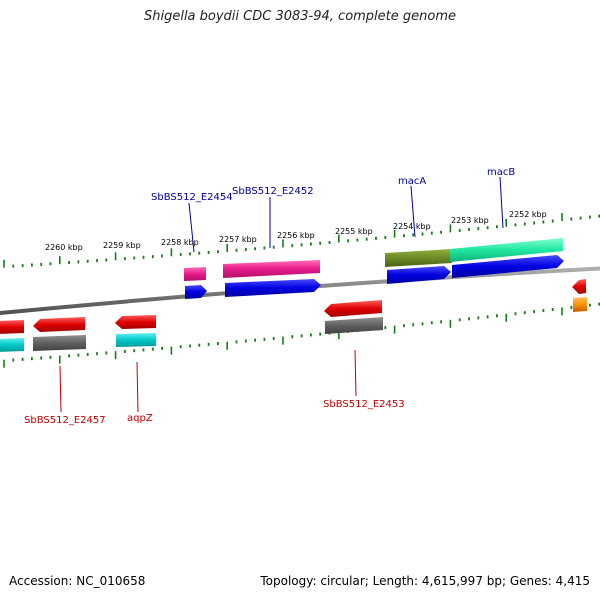  I want to click on tick-label: 2260 kbp, so click(64, 247).